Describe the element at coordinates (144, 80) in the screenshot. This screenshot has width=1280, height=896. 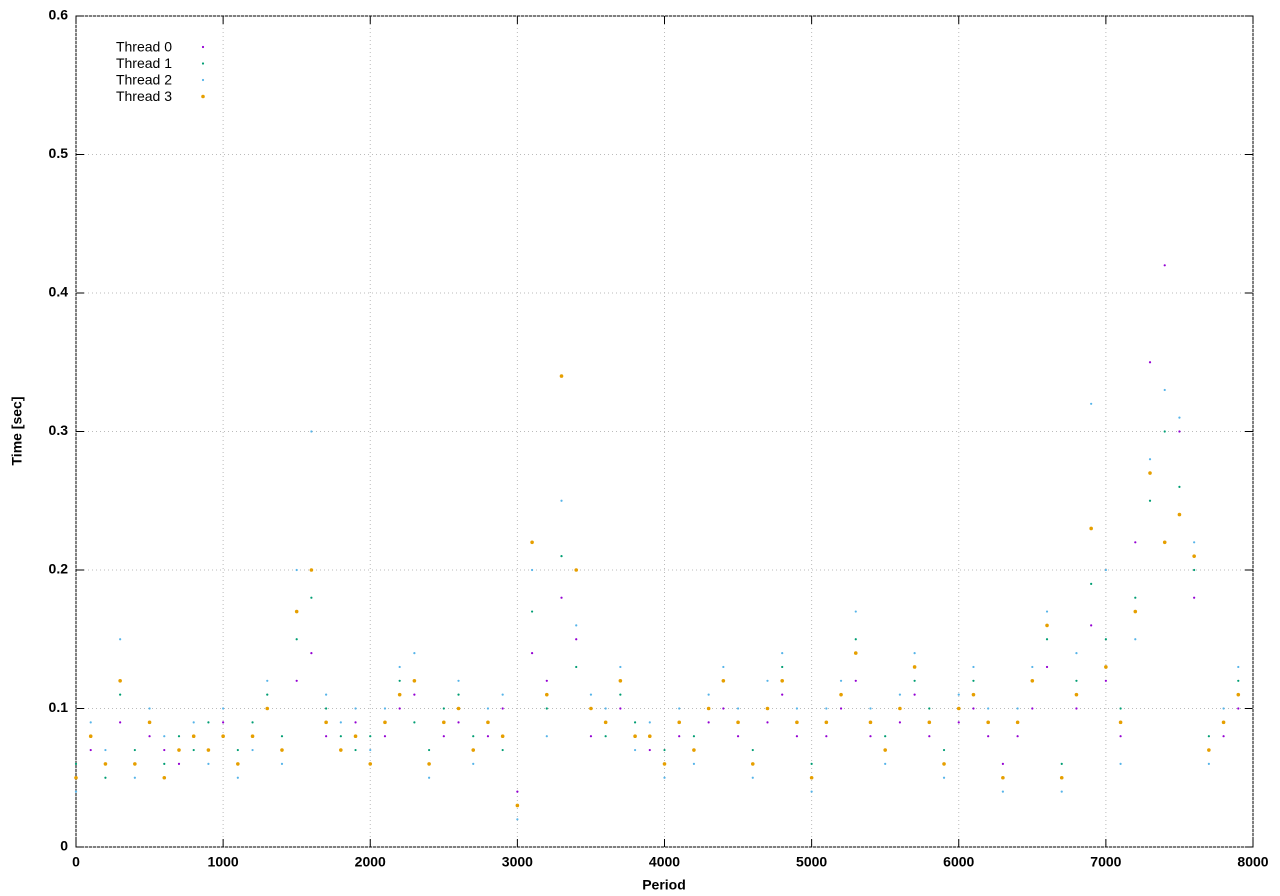
I see `legend-label: Thread 2` at that location.